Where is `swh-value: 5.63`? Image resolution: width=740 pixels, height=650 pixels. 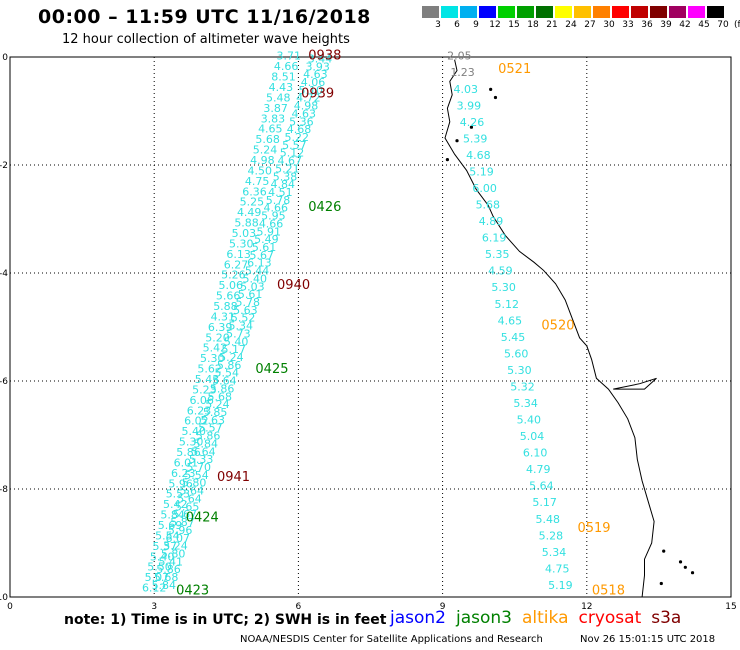 swh-value: 5.63 is located at coordinates (245, 310).